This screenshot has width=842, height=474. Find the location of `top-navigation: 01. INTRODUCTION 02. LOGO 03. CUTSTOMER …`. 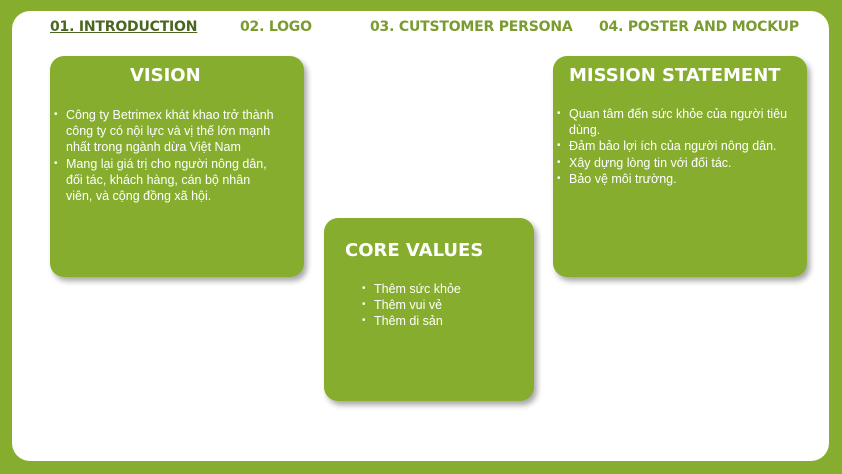

top-navigation: 01. INTRODUCTION 02. LOGO 03. CUTSTOMER … is located at coordinates (420, 29).